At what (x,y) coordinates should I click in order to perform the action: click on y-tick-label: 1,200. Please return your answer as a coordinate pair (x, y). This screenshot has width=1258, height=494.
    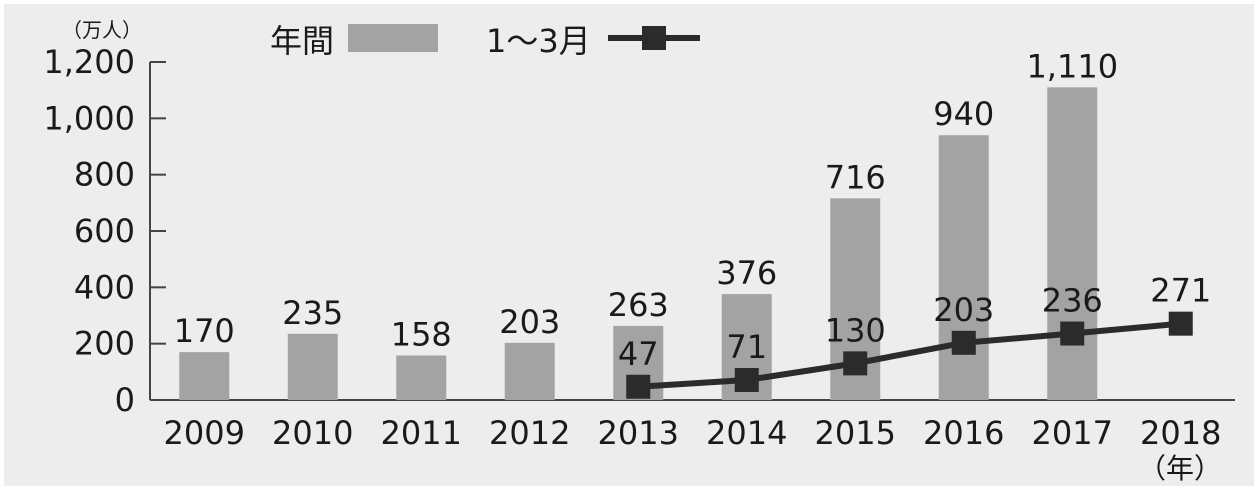
    Looking at the image, I should click on (89, 62).